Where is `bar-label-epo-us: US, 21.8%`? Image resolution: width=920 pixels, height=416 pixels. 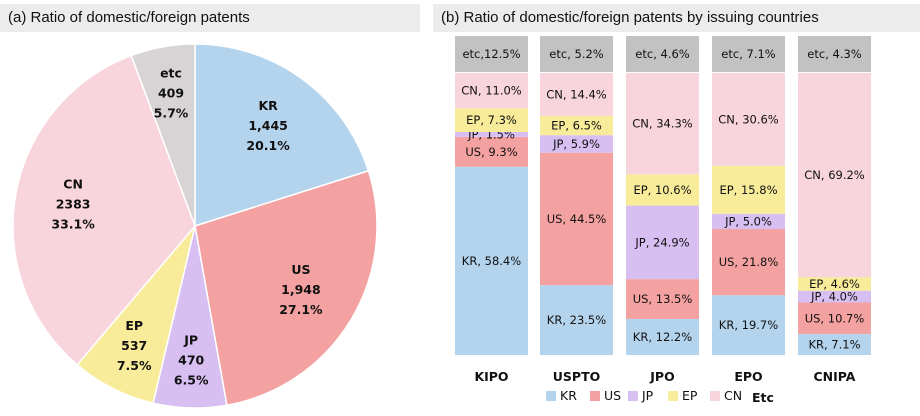 bar-label-epo-us: US, 21.8% is located at coordinates (749, 262).